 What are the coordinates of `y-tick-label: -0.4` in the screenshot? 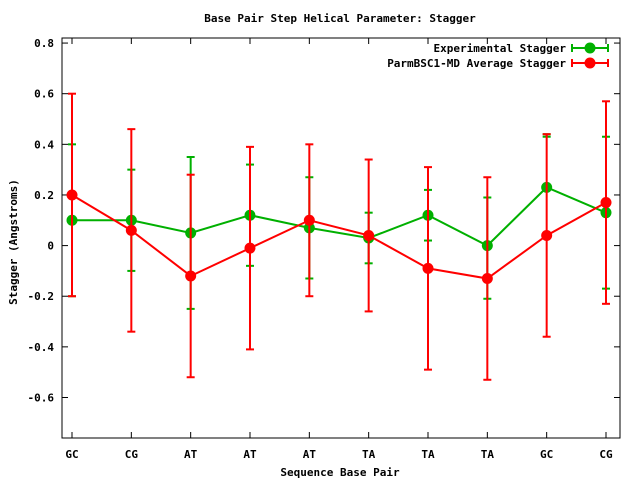 It's located at (41, 347).